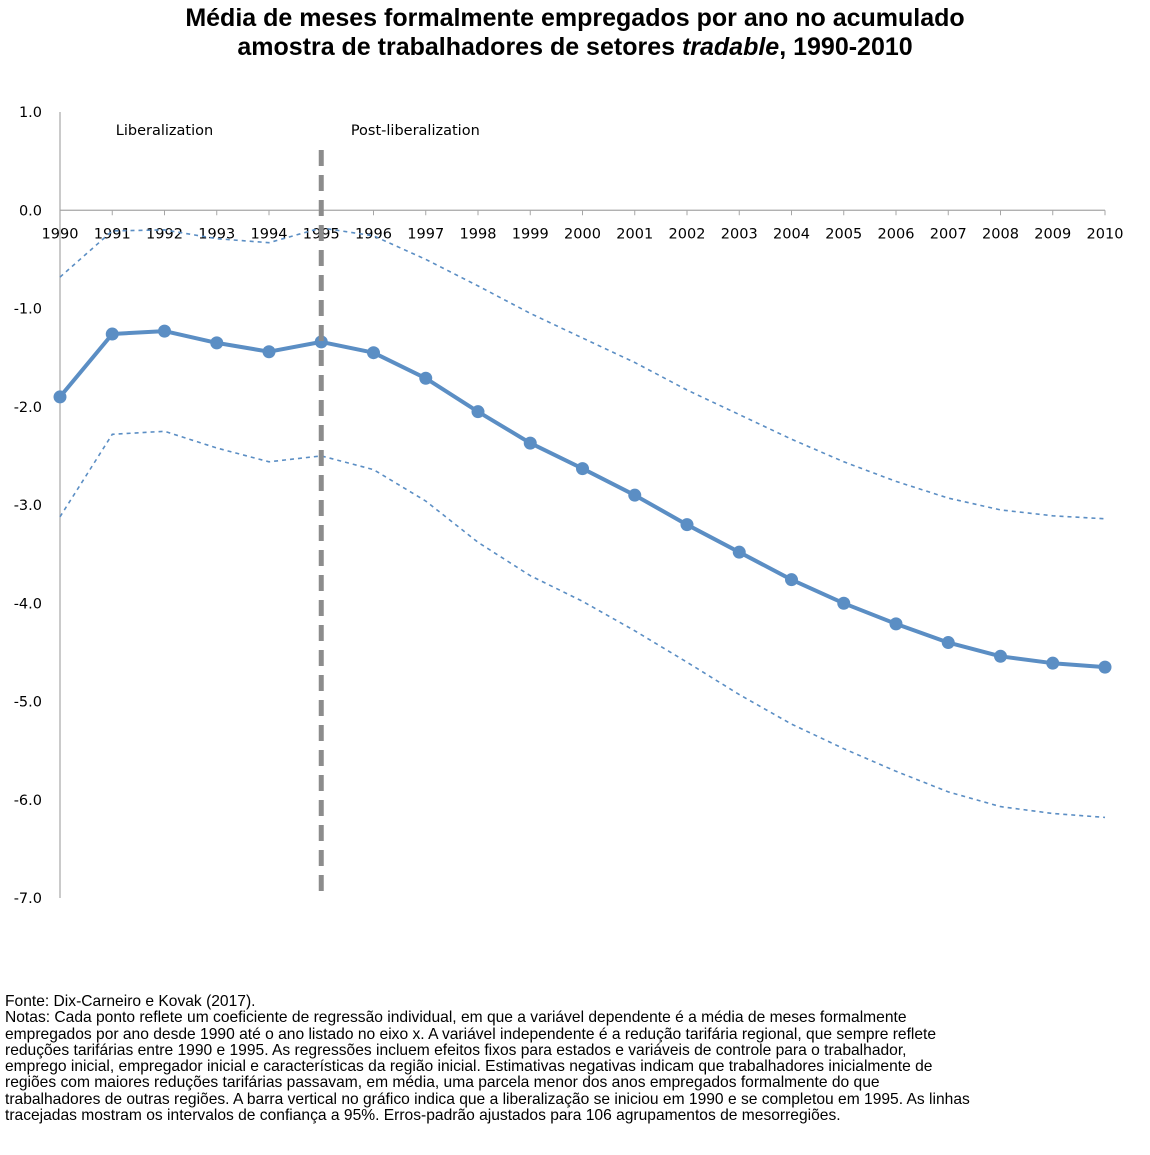 This screenshot has height=1155, width=1150. What do you see at coordinates (791, 234) in the screenshot?
I see `x-tick-label: 2004` at bounding box center [791, 234].